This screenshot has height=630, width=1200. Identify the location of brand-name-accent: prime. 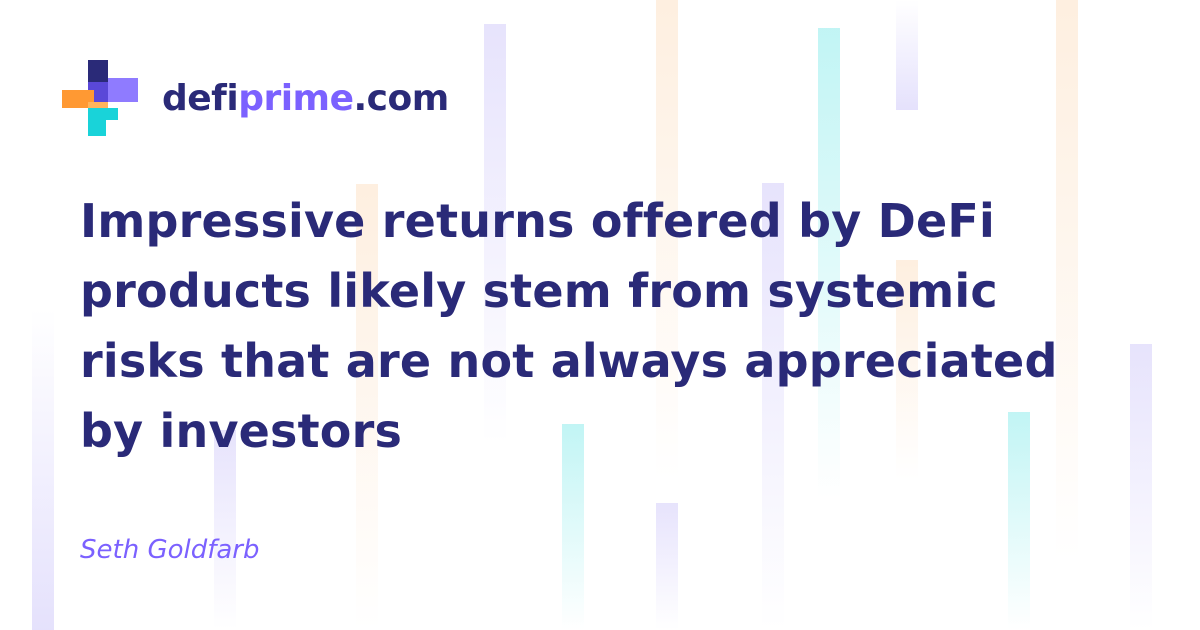
(296, 98).